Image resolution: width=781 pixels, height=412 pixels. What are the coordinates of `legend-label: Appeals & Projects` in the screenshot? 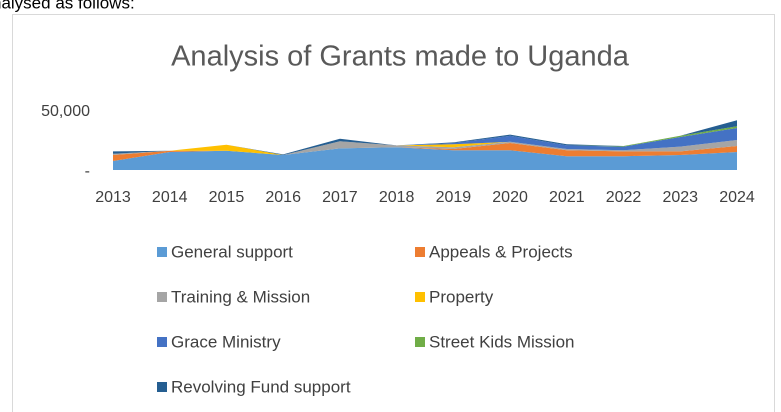 It's located at (501, 251).